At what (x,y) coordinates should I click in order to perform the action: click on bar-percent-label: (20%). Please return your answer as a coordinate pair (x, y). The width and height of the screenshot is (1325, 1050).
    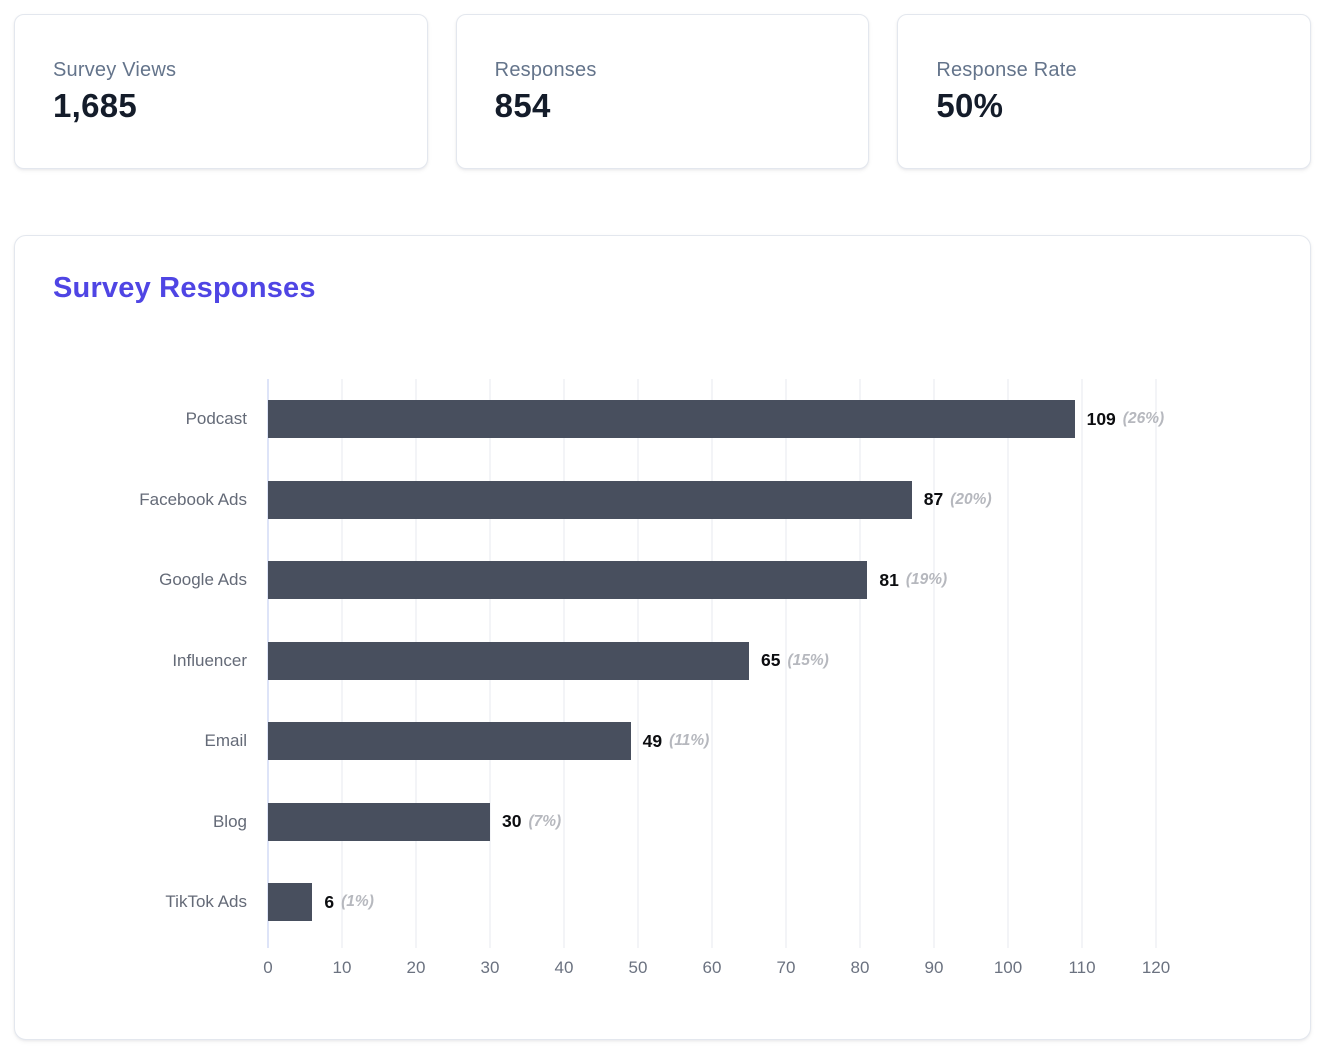
    Looking at the image, I should click on (971, 499).